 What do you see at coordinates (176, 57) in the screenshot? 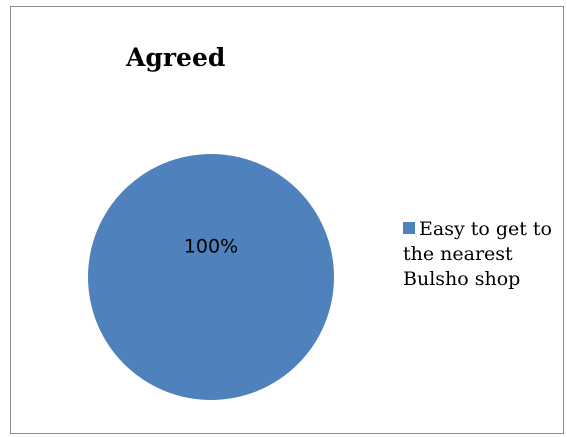
I see `chart-title: Agreed` at bounding box center [176, 57].